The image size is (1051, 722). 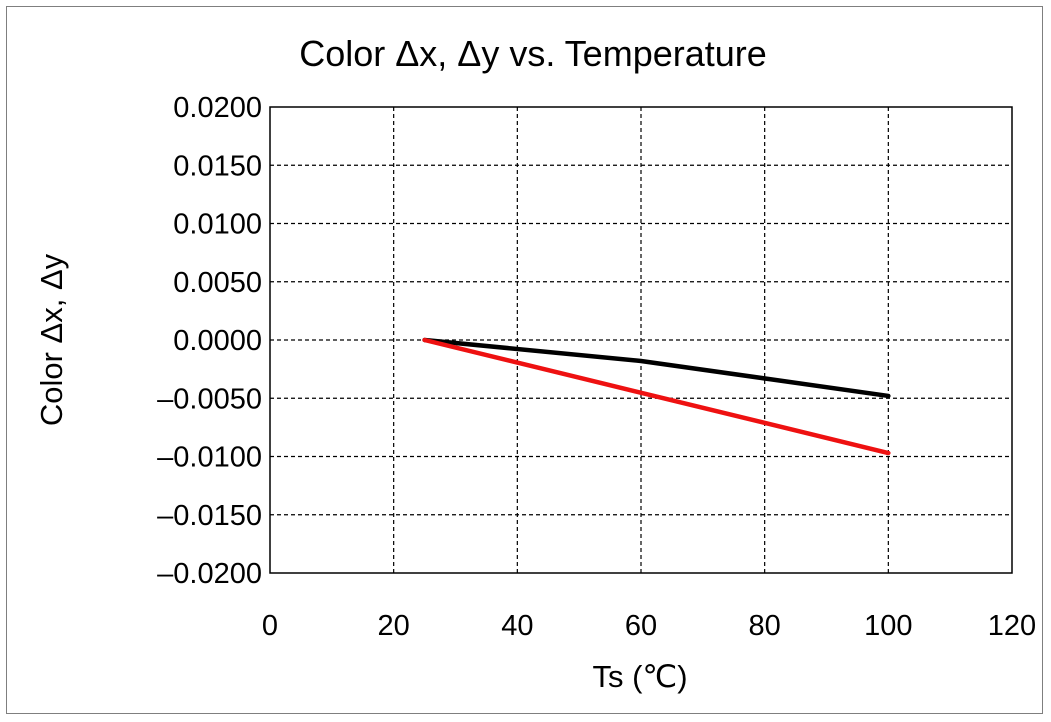 What do you see at coordinates (533, 53) in the screenshot?
I see `chart-title: Color Δx, Δy vs. Temperature` at bounding box center [533, 53].